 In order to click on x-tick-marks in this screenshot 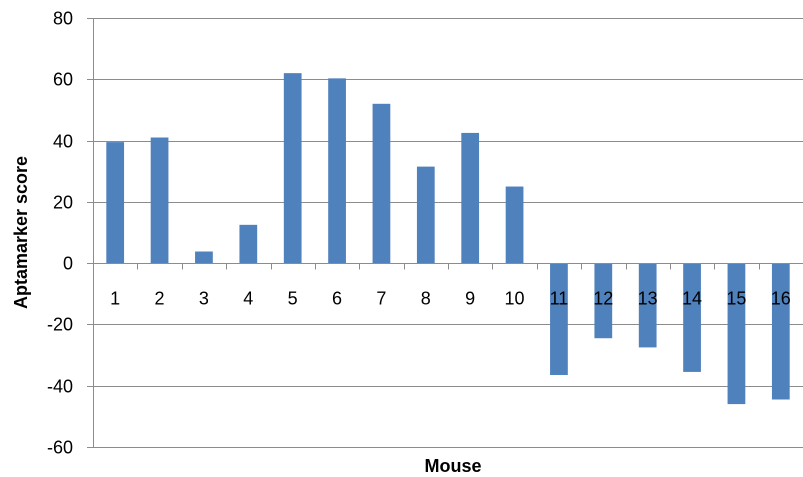, I will do `click(448, 266)`.